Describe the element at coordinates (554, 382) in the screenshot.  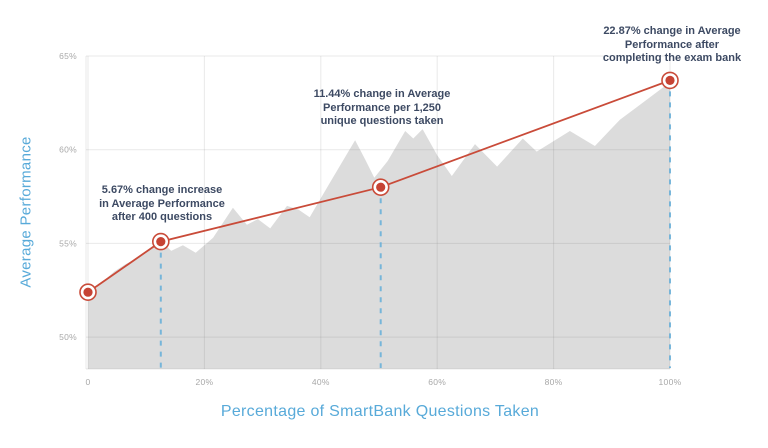
I see `x-tick-label: 80%` at that location.